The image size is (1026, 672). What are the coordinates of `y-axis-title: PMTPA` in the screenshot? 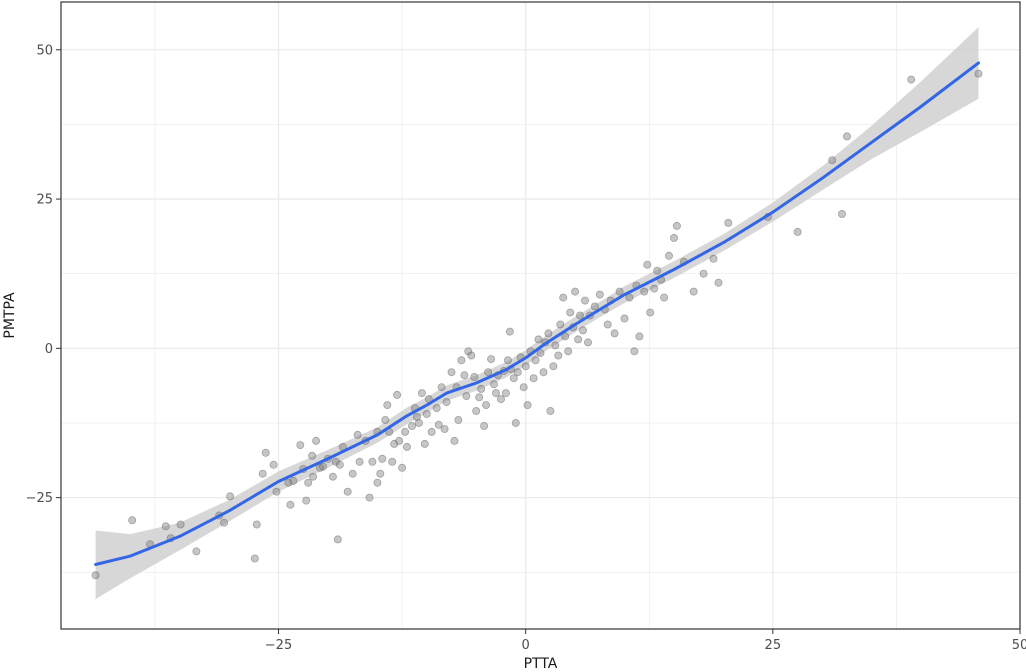 It's located at (10, 315).